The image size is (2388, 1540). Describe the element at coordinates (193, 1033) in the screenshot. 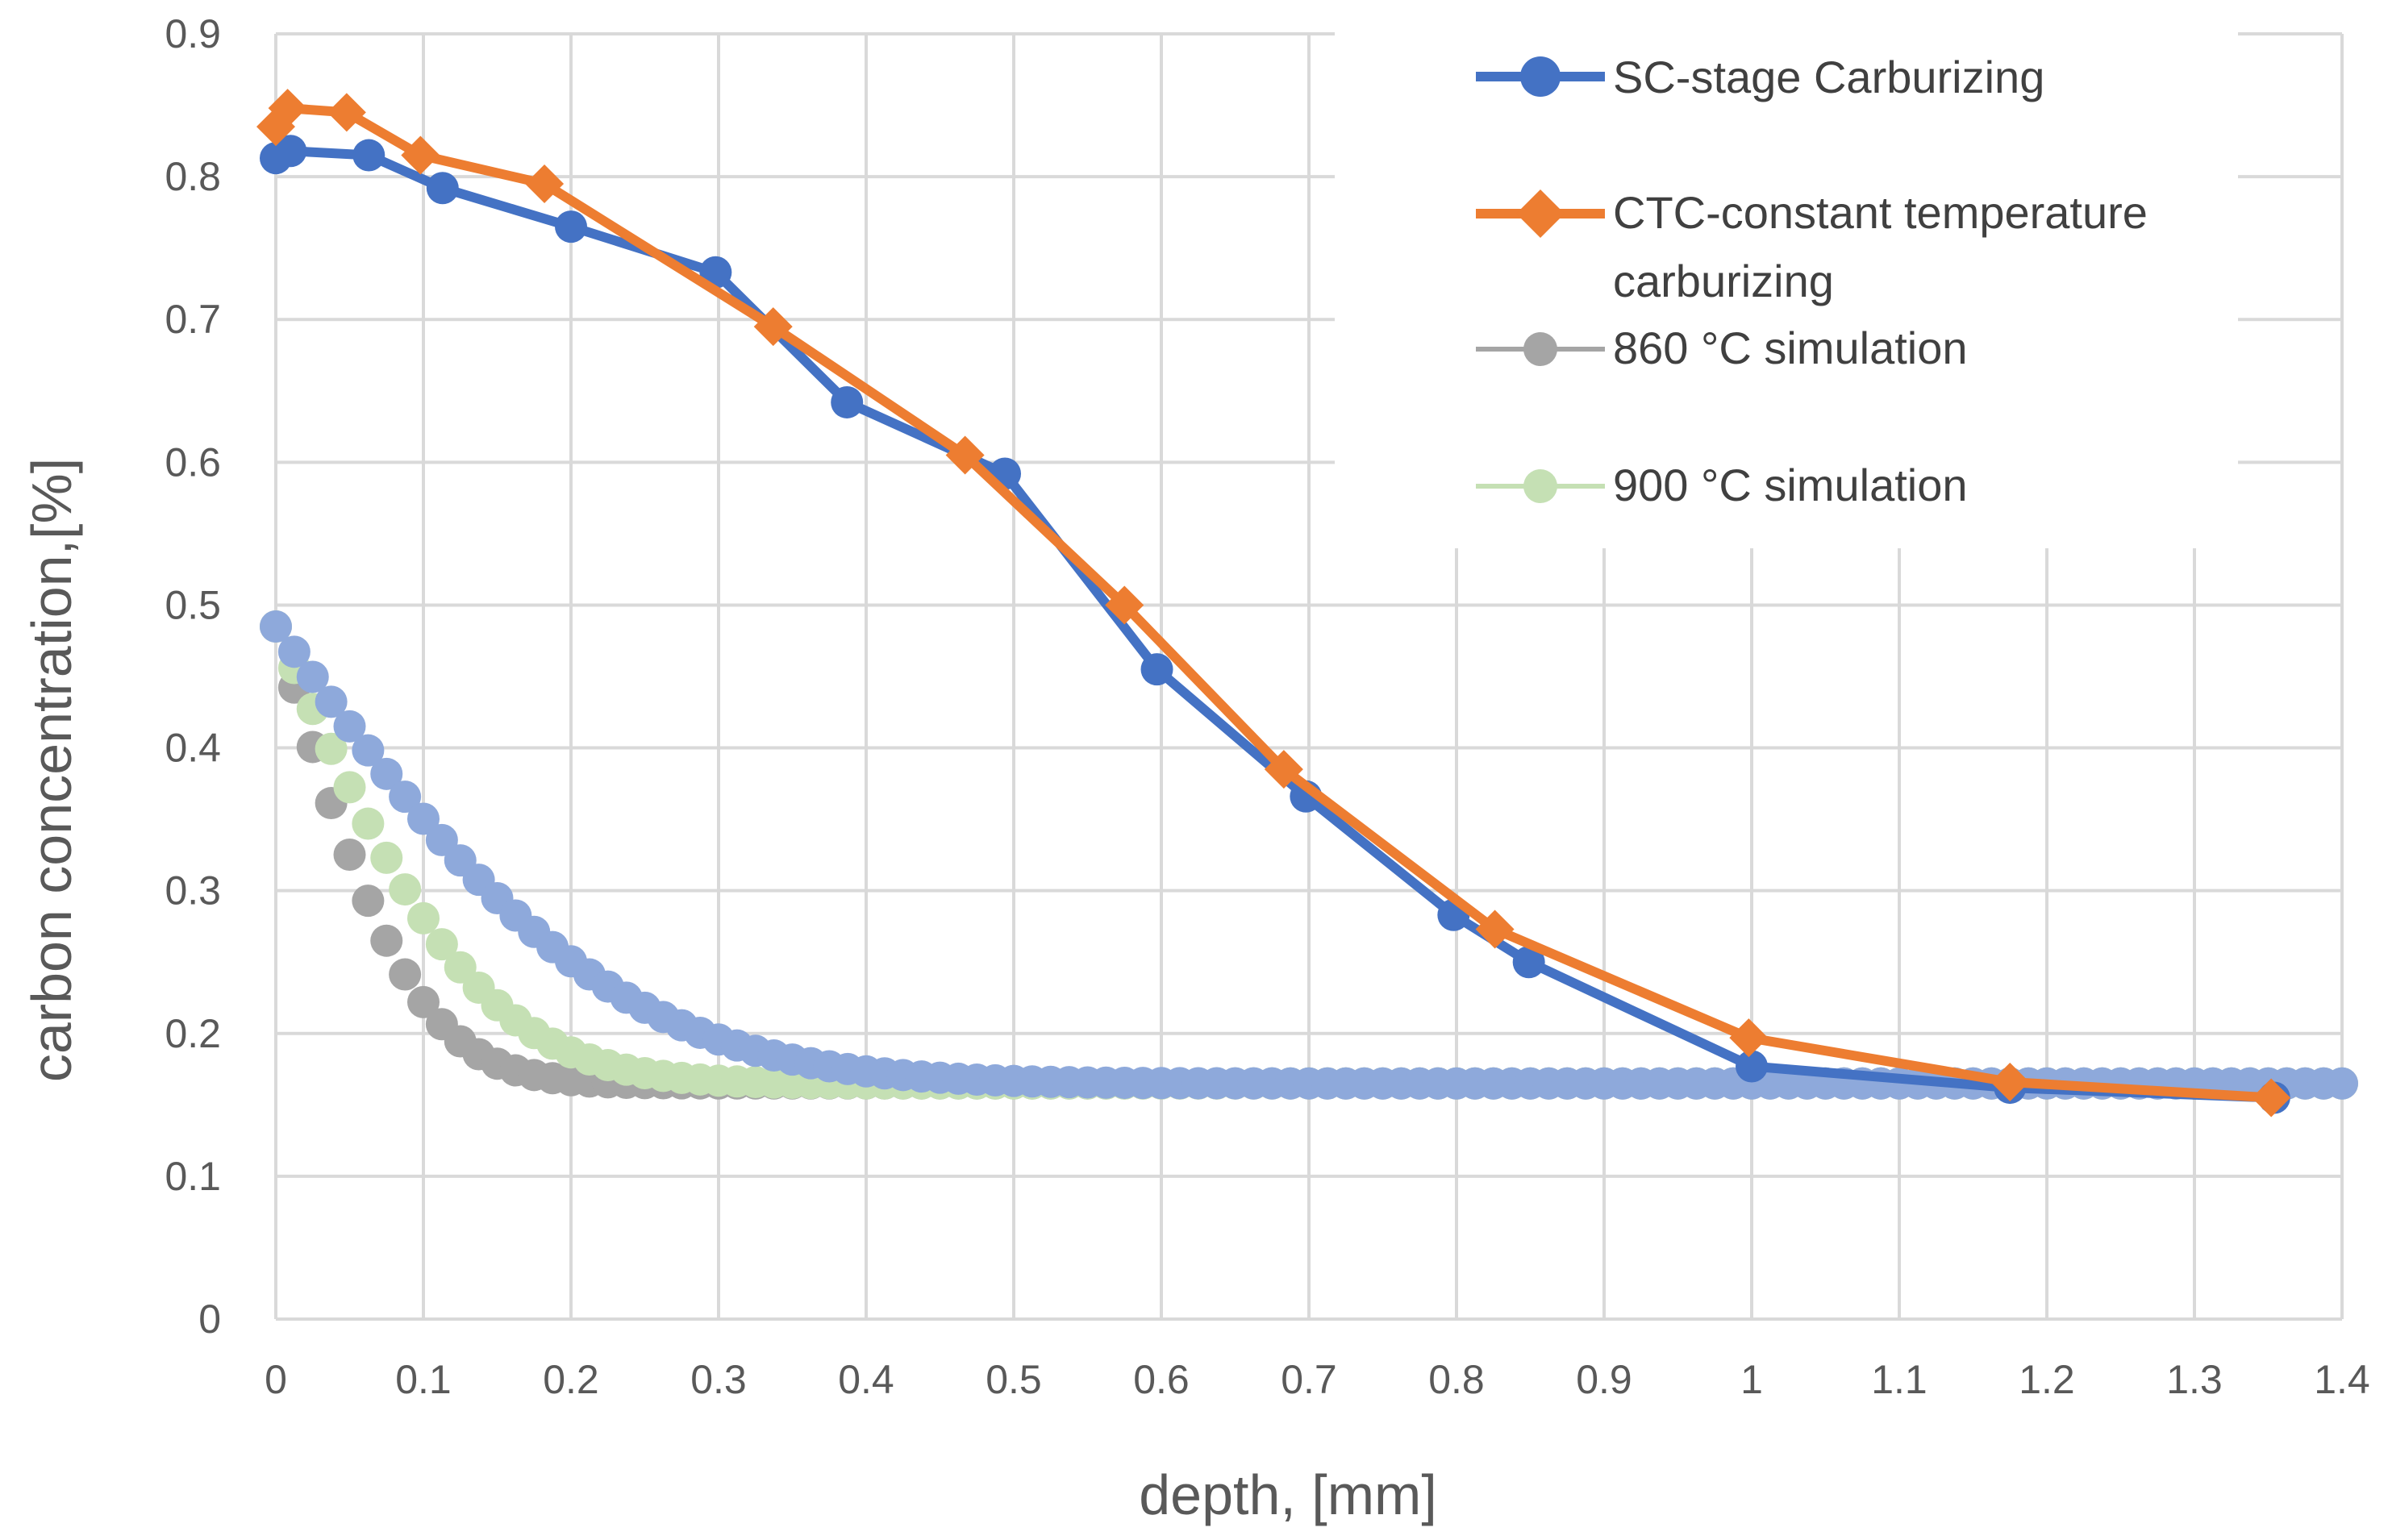

I see `y-tick-label: 0.2` at that location.